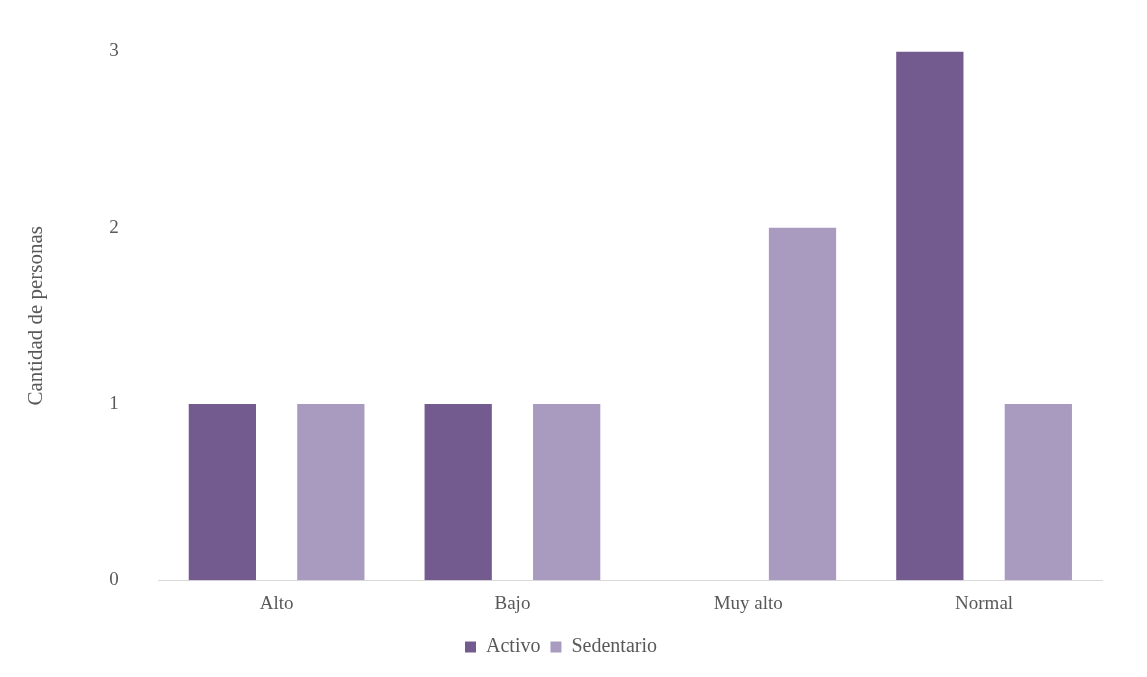 The height and width of the screenshot is (677, 1147). I want to click on x-tick-label: Muy alto, so click(748, 602).